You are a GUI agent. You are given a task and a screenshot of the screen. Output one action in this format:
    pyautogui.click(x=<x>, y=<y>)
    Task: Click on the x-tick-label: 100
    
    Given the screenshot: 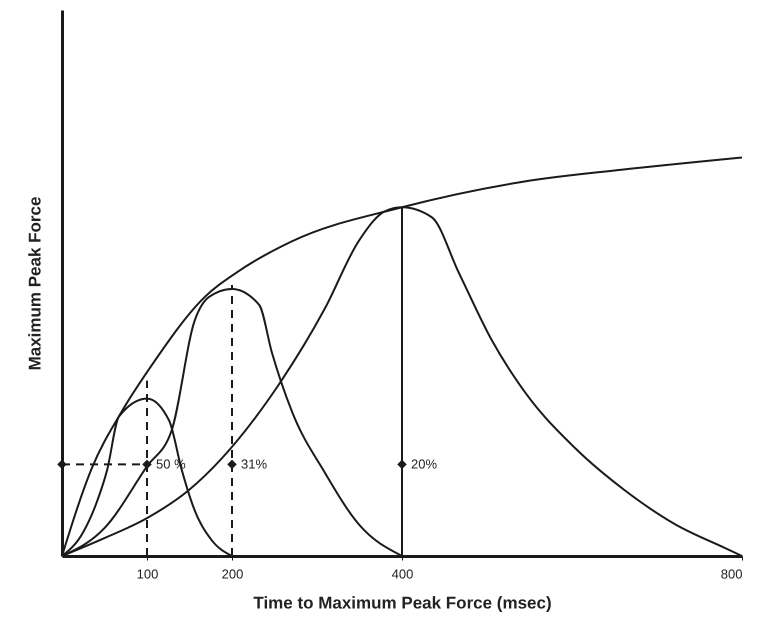 What is the action you would take?
    pyautogui.click(x=147, y=574)
    